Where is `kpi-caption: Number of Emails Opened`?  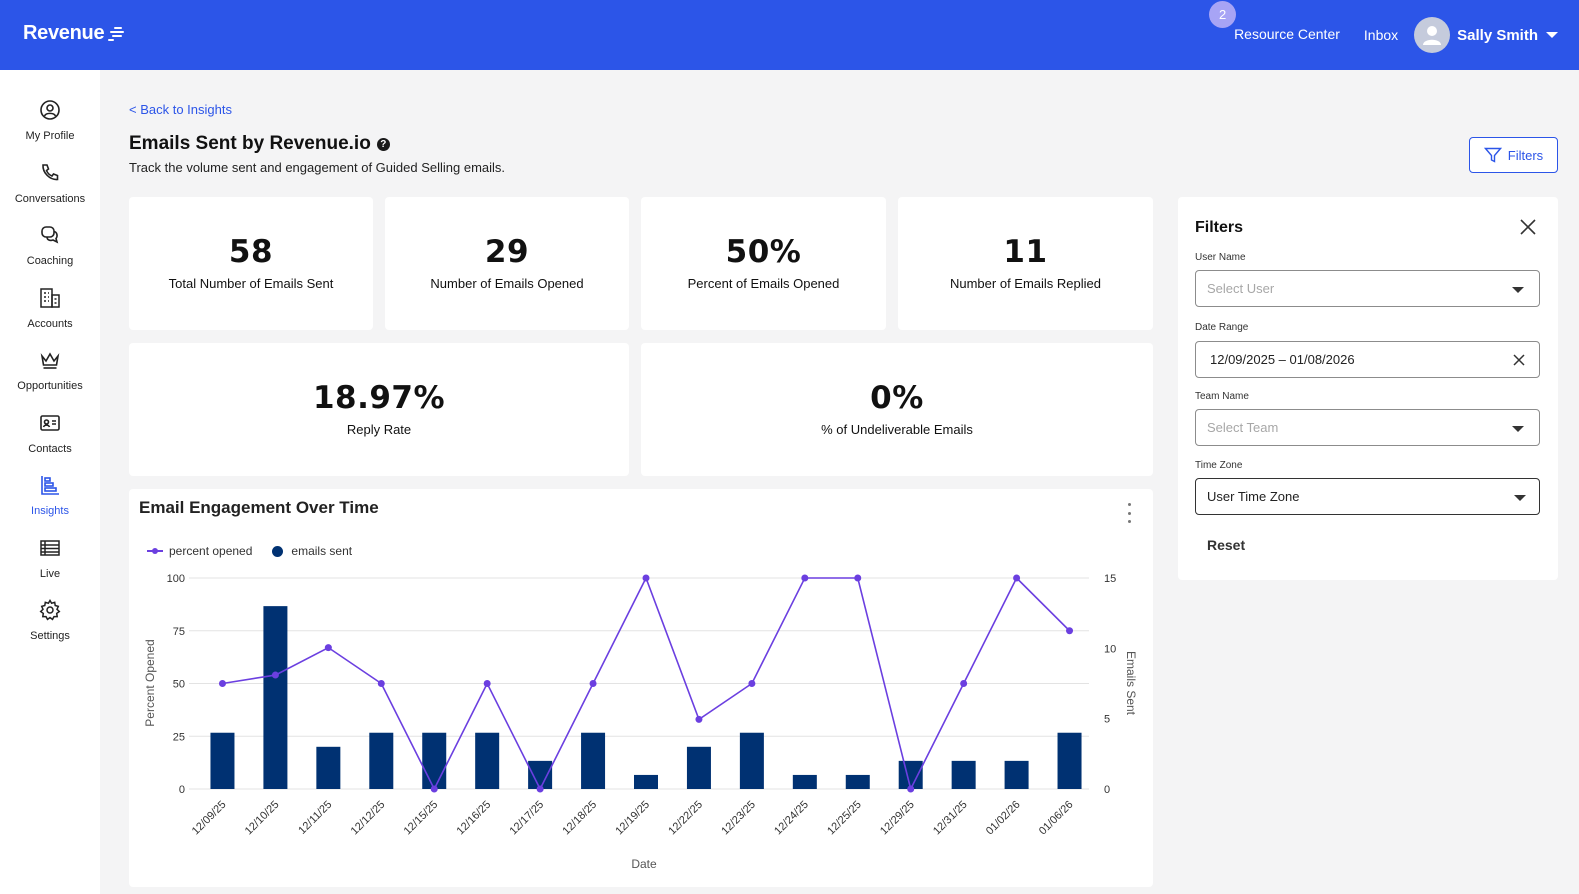
kpi-caption: Number of Emails Opened is located at coordinates (507, 283).